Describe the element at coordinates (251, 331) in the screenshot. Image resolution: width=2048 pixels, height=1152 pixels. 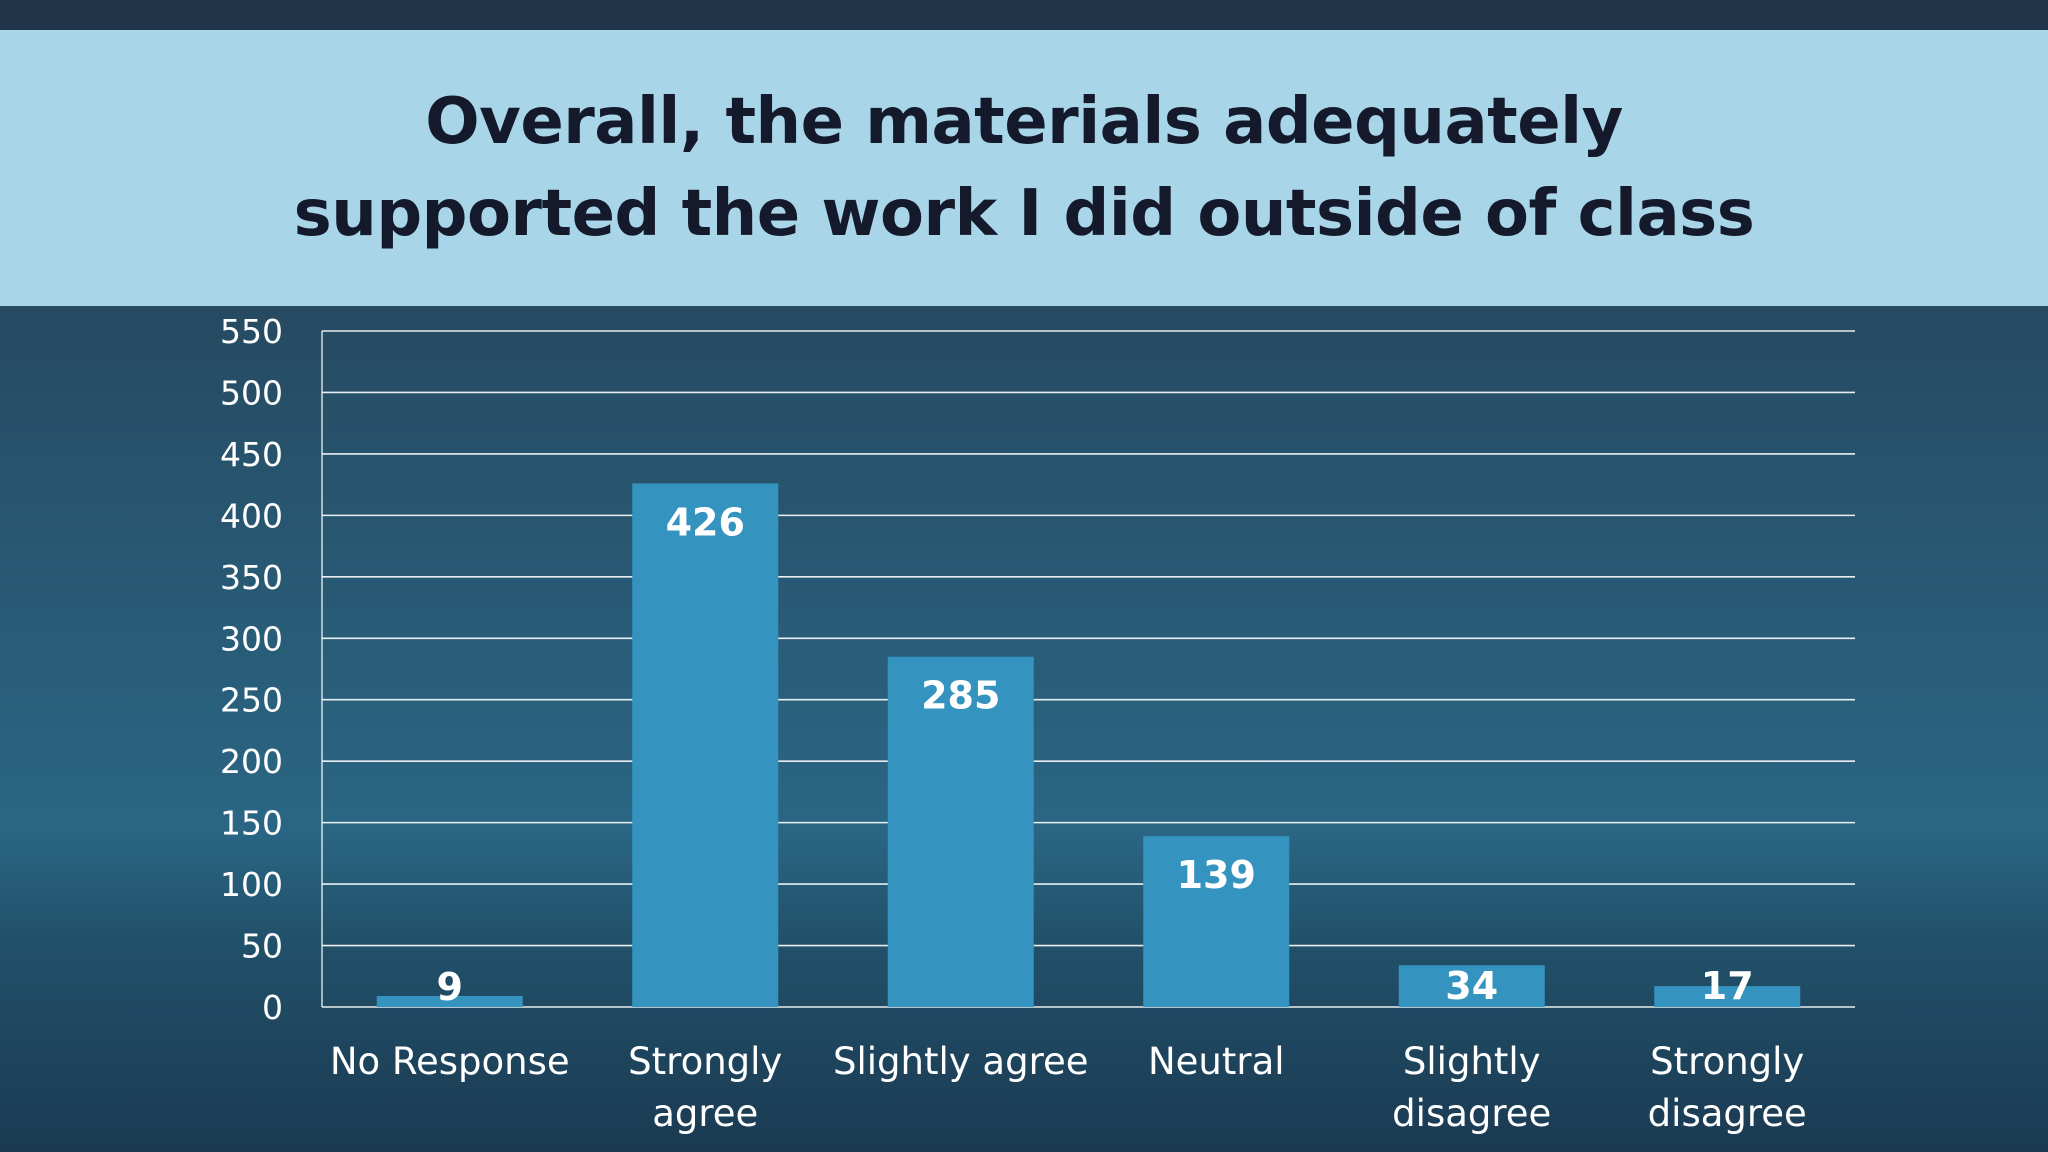
I see `y-tick-label: 550` at that location.